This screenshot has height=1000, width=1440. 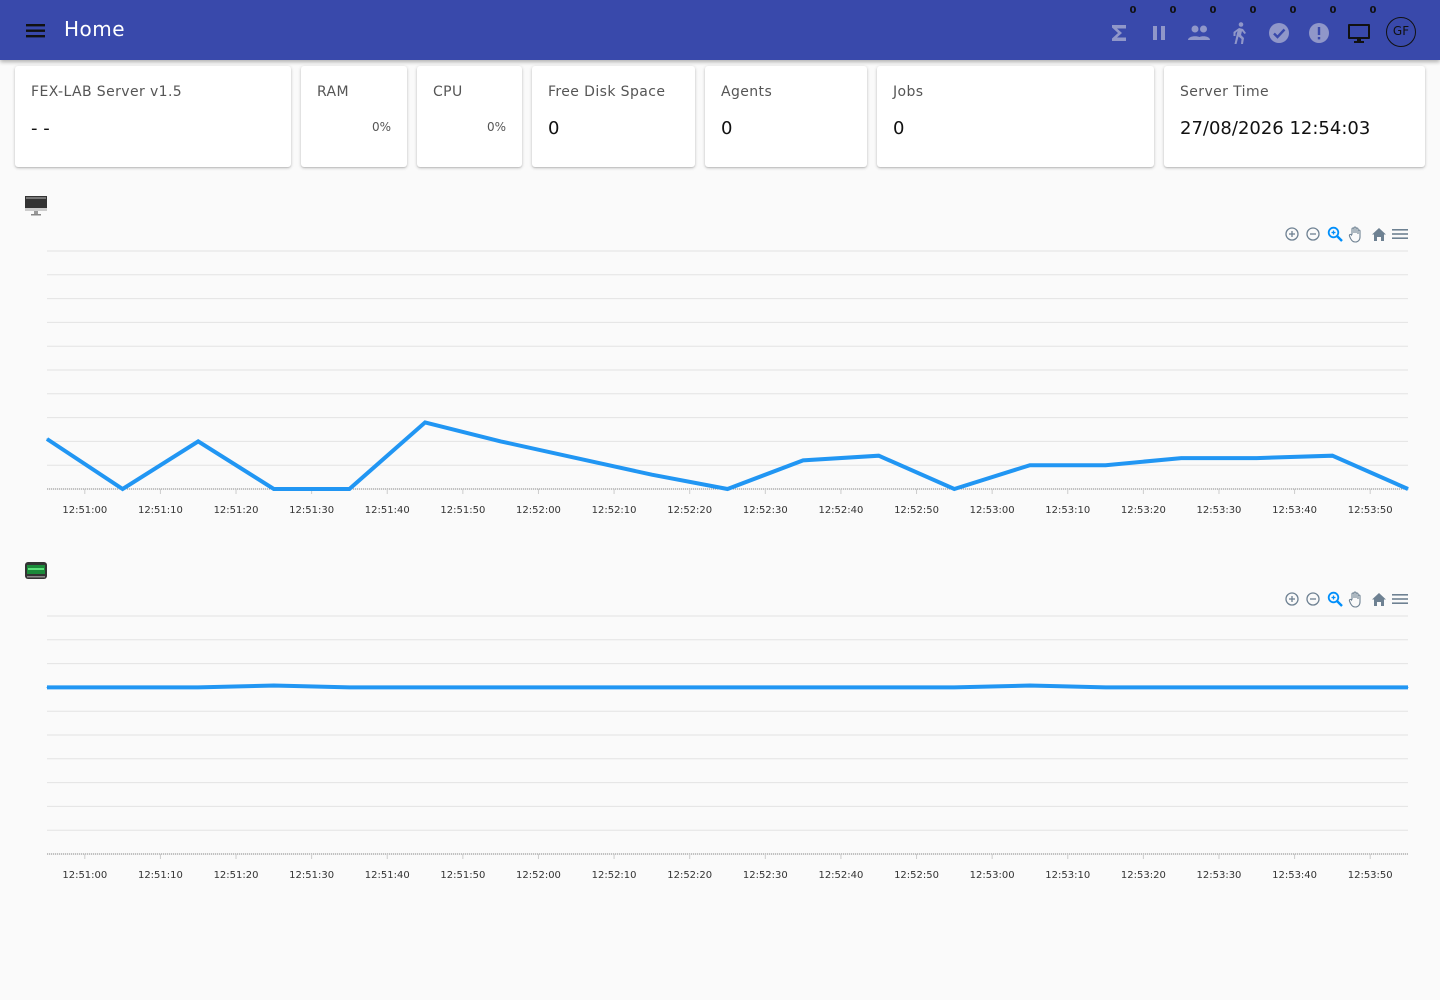 I want to click on server-time-card: Server Time 27/08/2026 12:54:03, so click(x=1294, y=116).